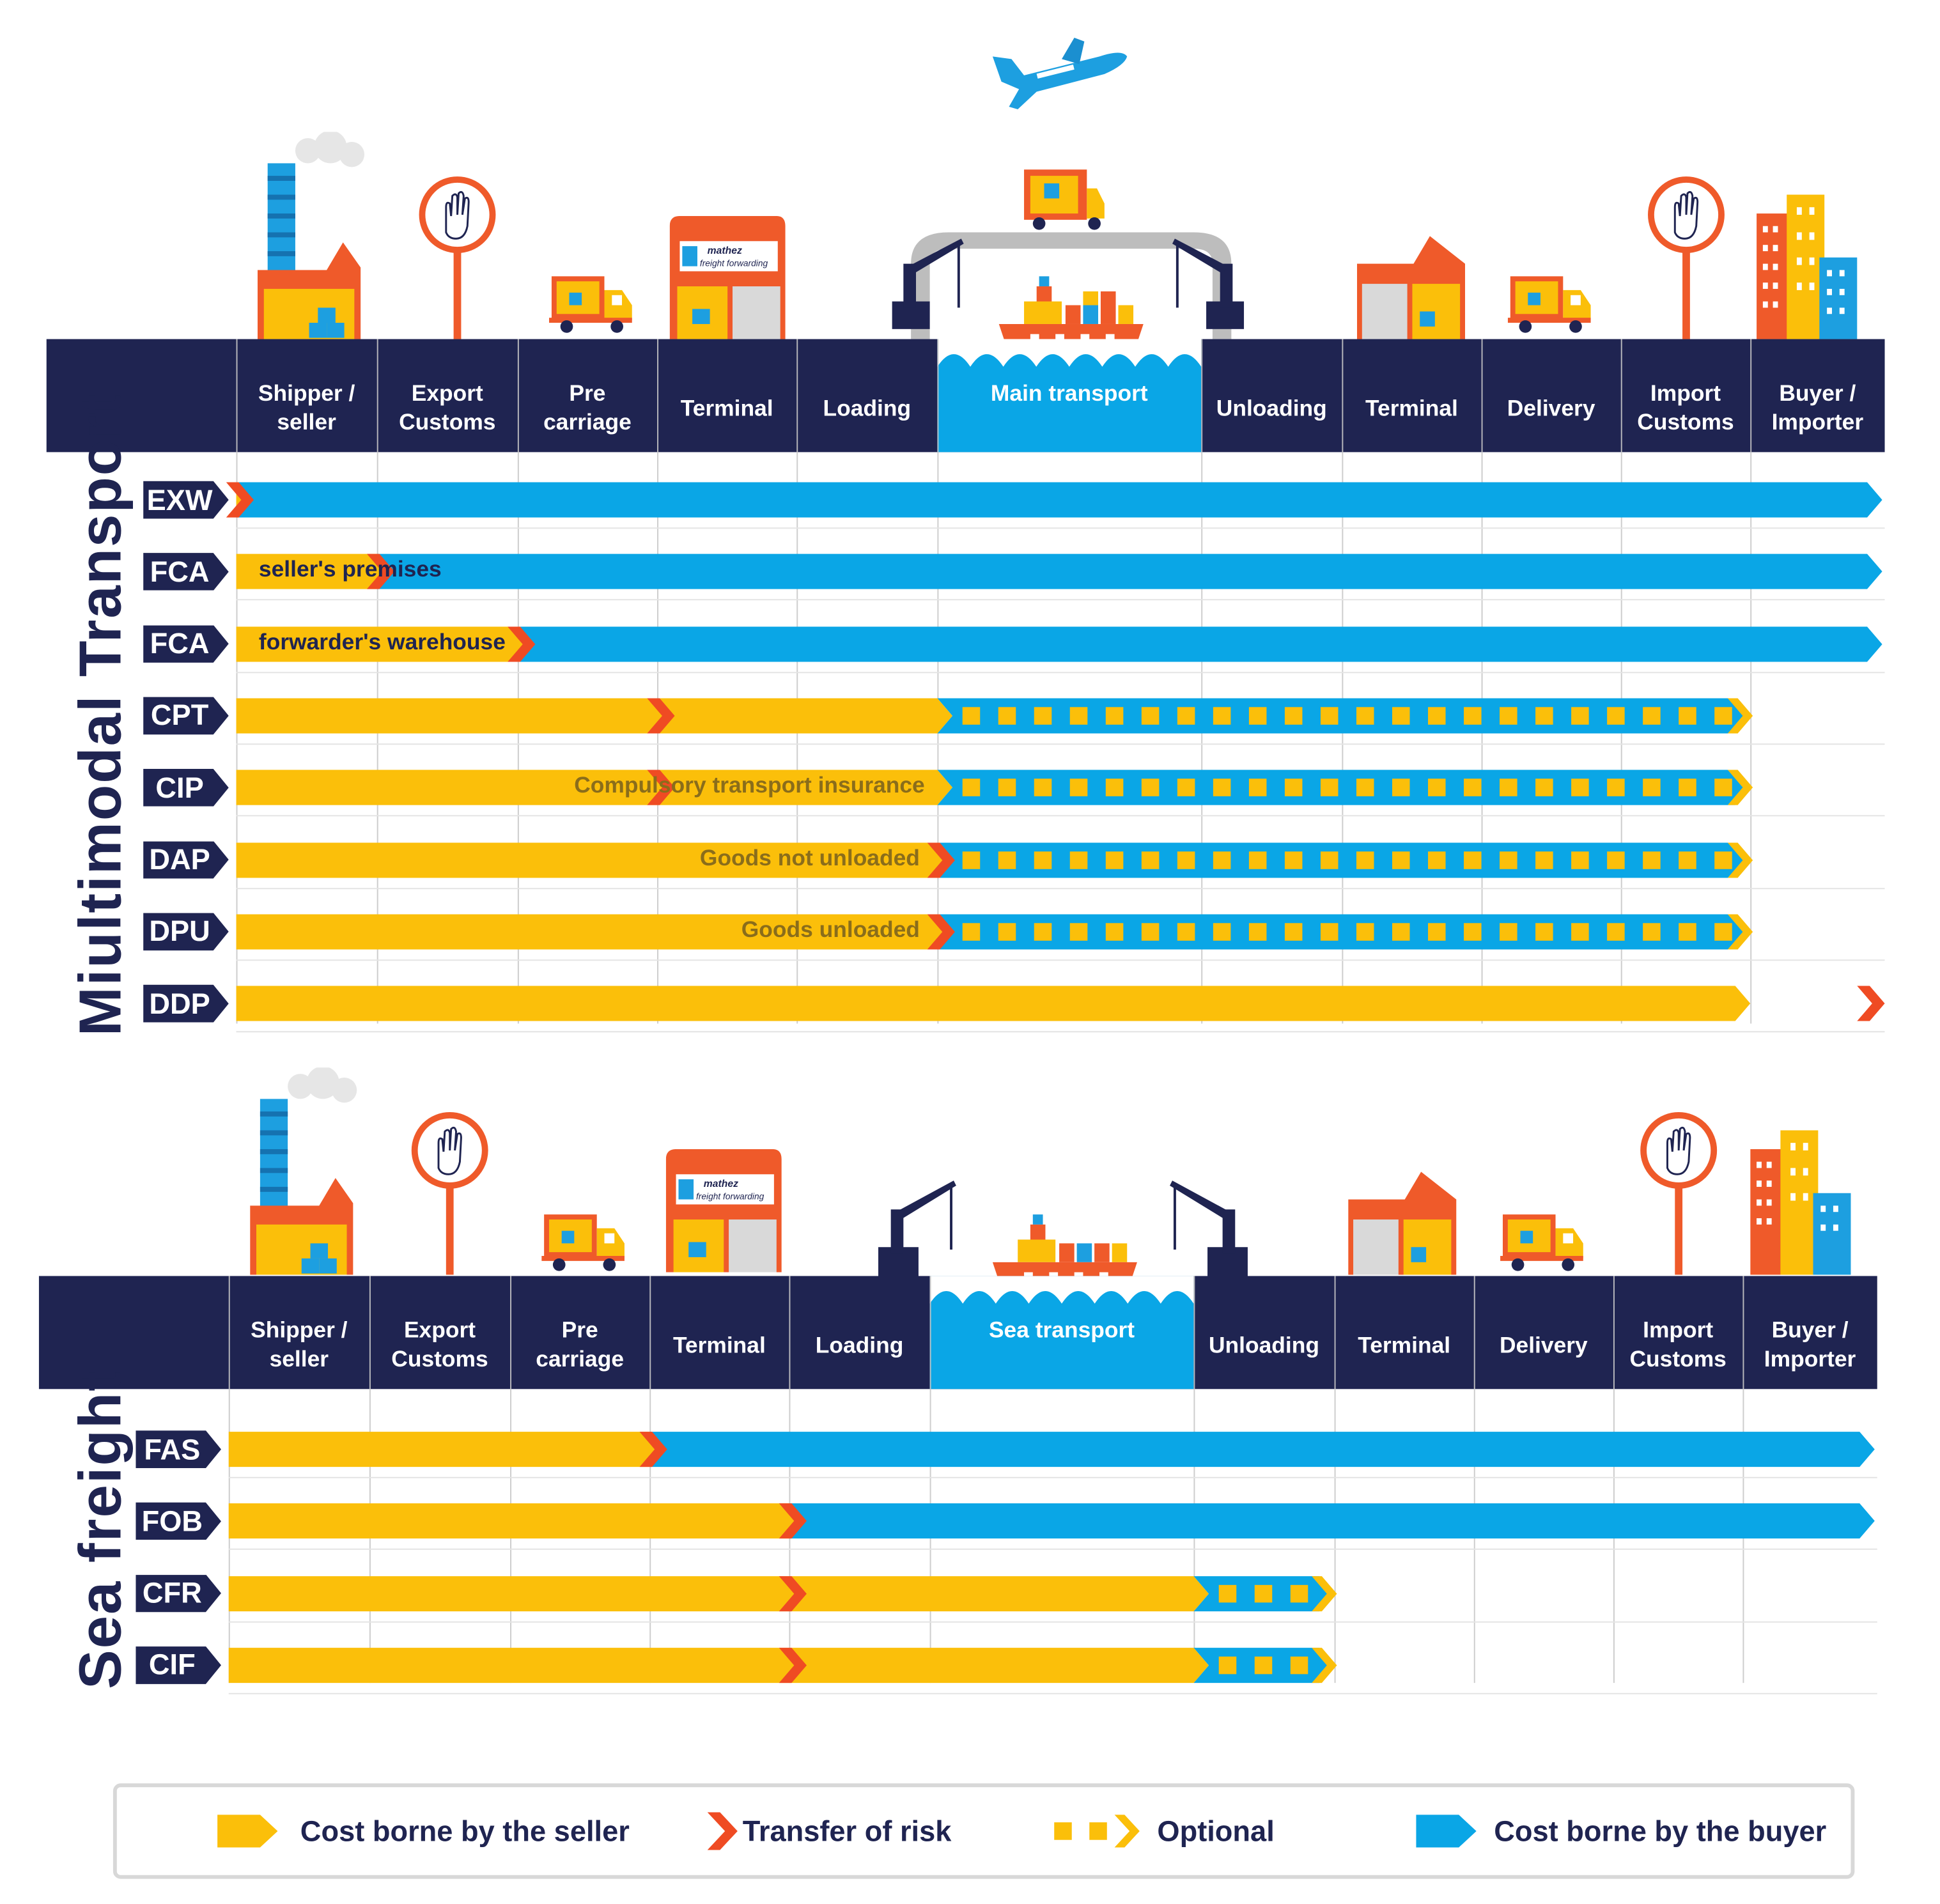 The width and height of the screenshot is (1940, 1904). Describe the element at coordinates (1411, 287) in the screenshot. I see `import-warehouse-icon` at that location.